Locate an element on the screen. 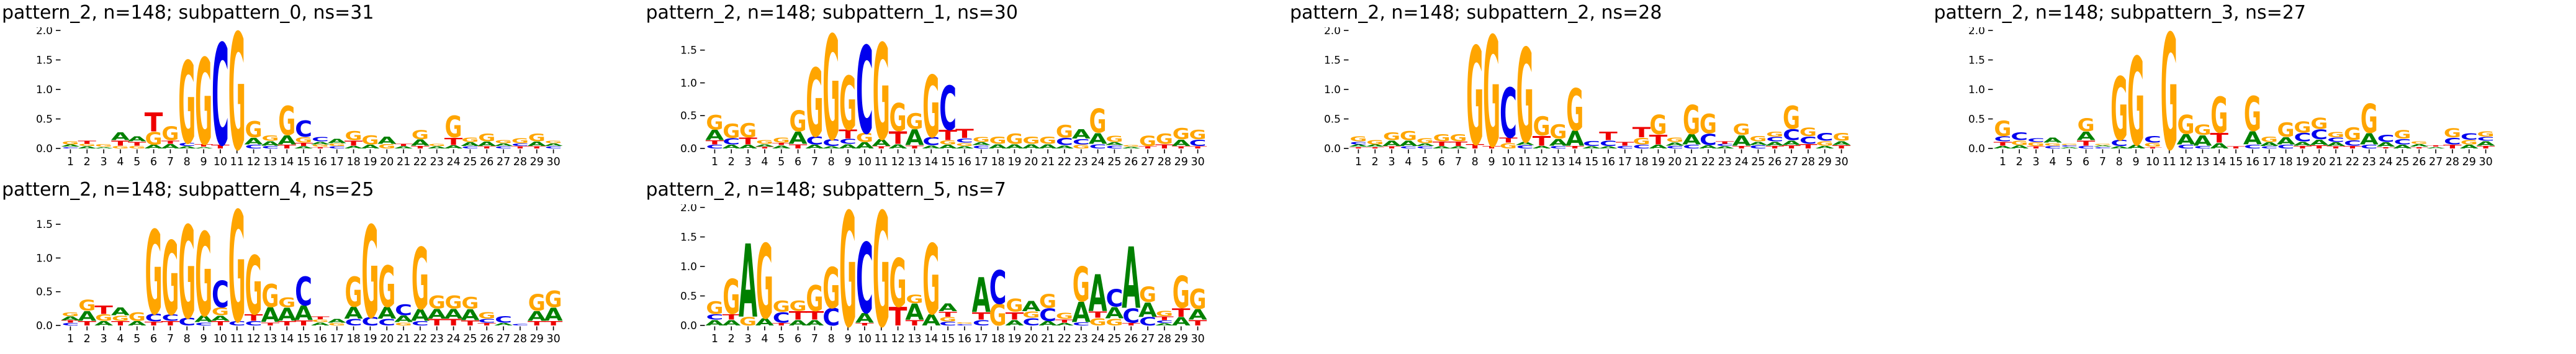  x-tick-label: 16 is located at coordinates (2252, 162).